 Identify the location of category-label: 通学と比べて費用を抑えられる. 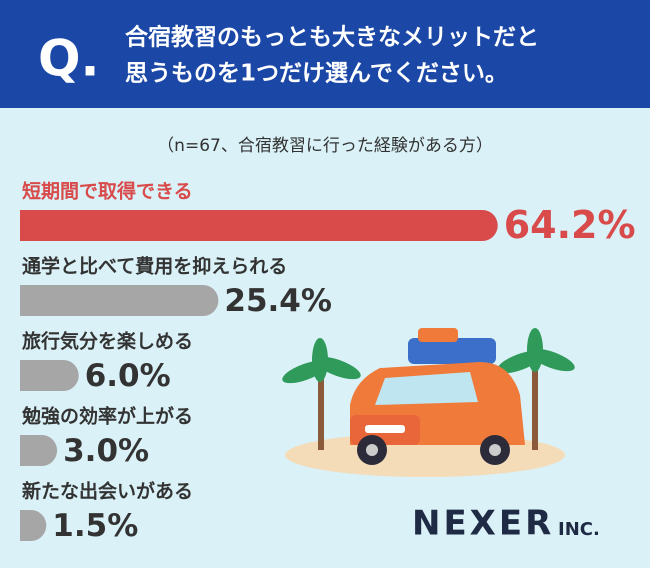
(154, 266).